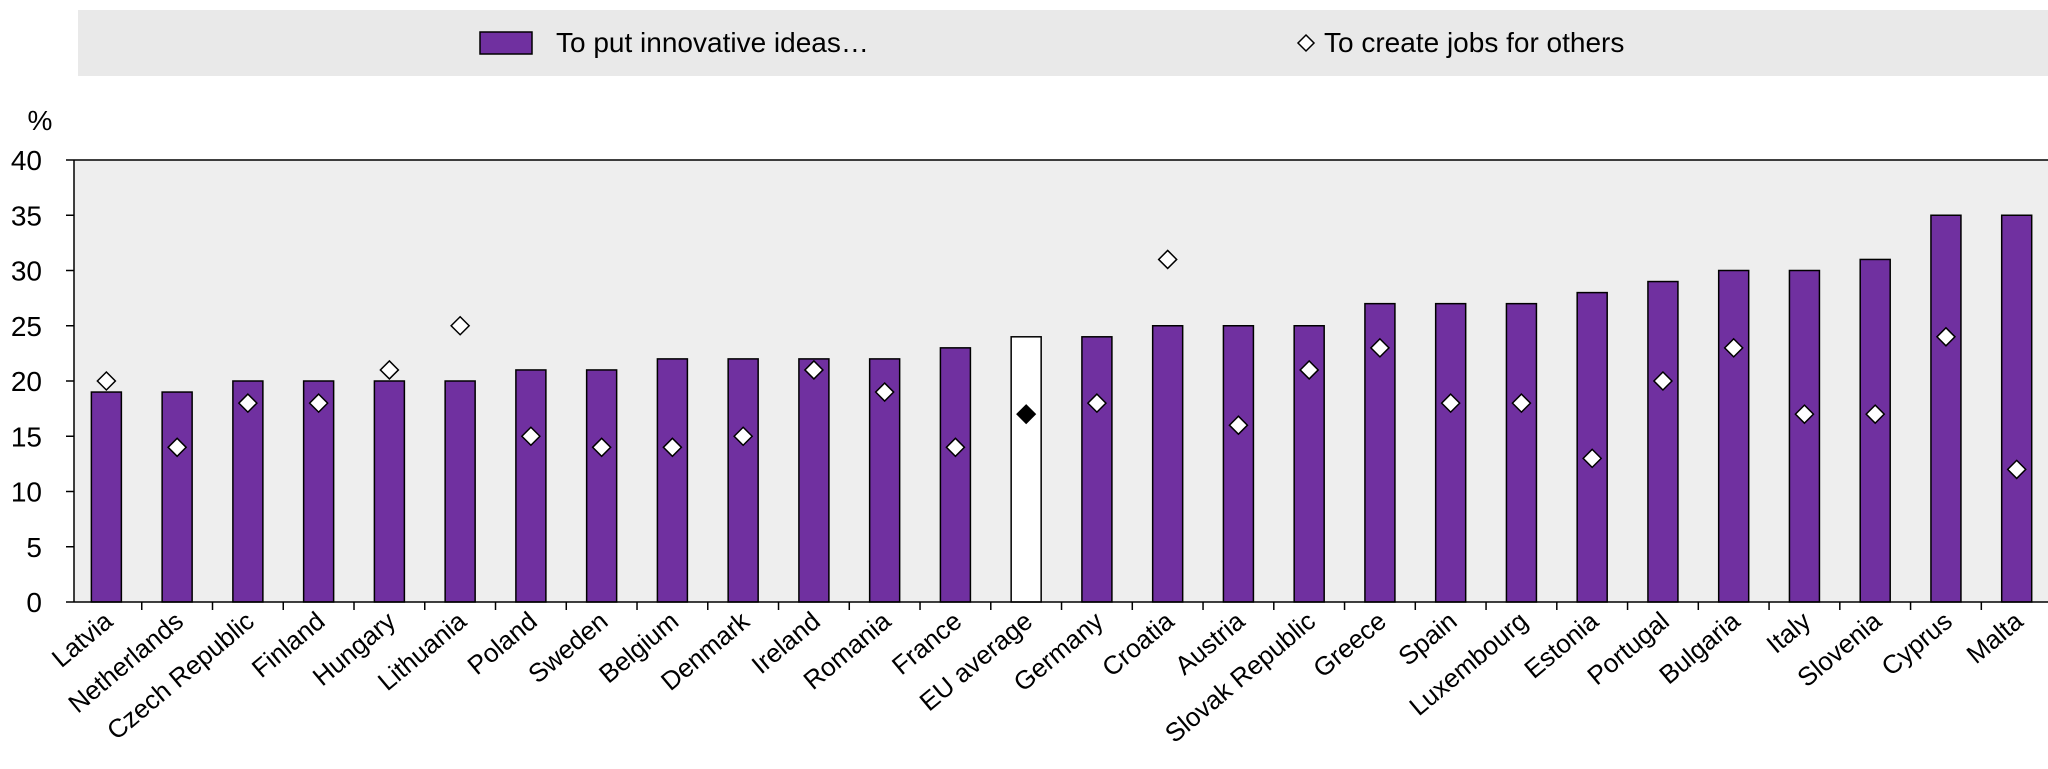  Describe the element at coordinates (567, 647) in the screenshot. I see `x-tick-label: Sweden` at that location.